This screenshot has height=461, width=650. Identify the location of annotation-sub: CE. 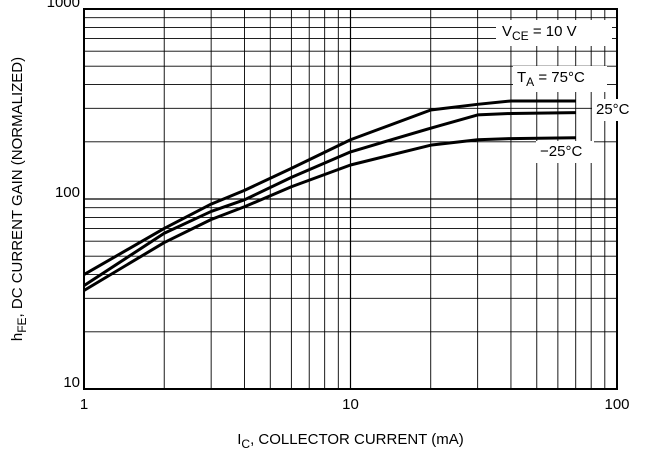
(520, 36).